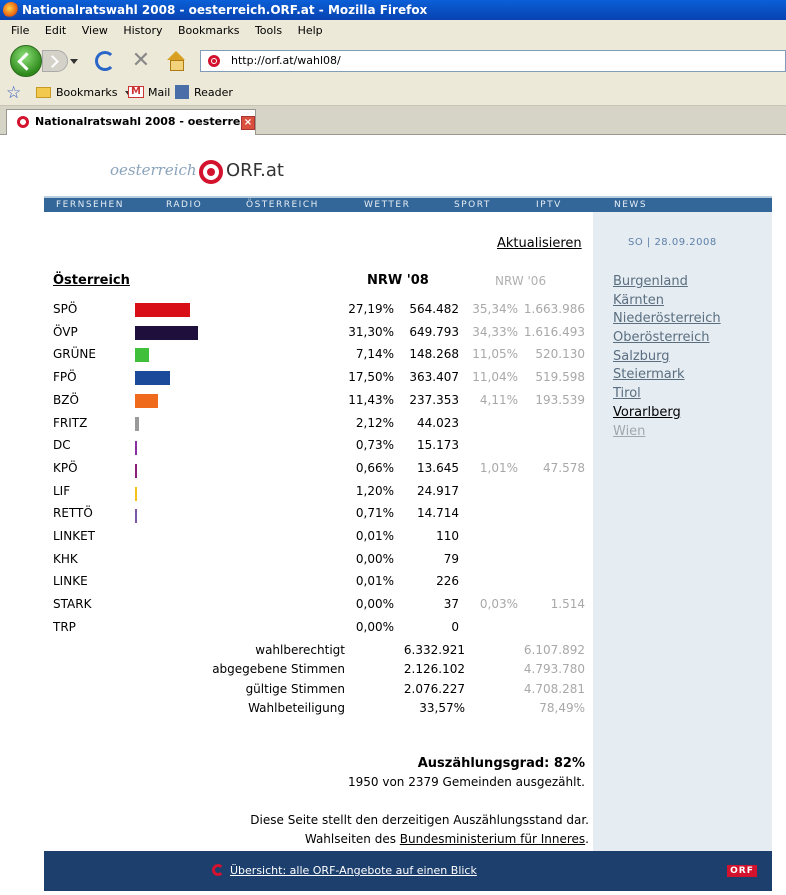 Image resolution: width=786 pixels, height=895 pixels. I want to click on bookmarks-toolbar: ☆ Bookmarks M Mail Reader, so click(393, 93).